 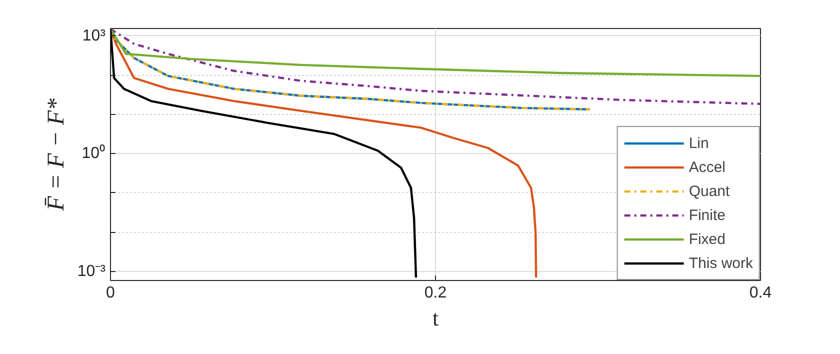 I want to click on legend-label: This work, so click(x=720, y=263).